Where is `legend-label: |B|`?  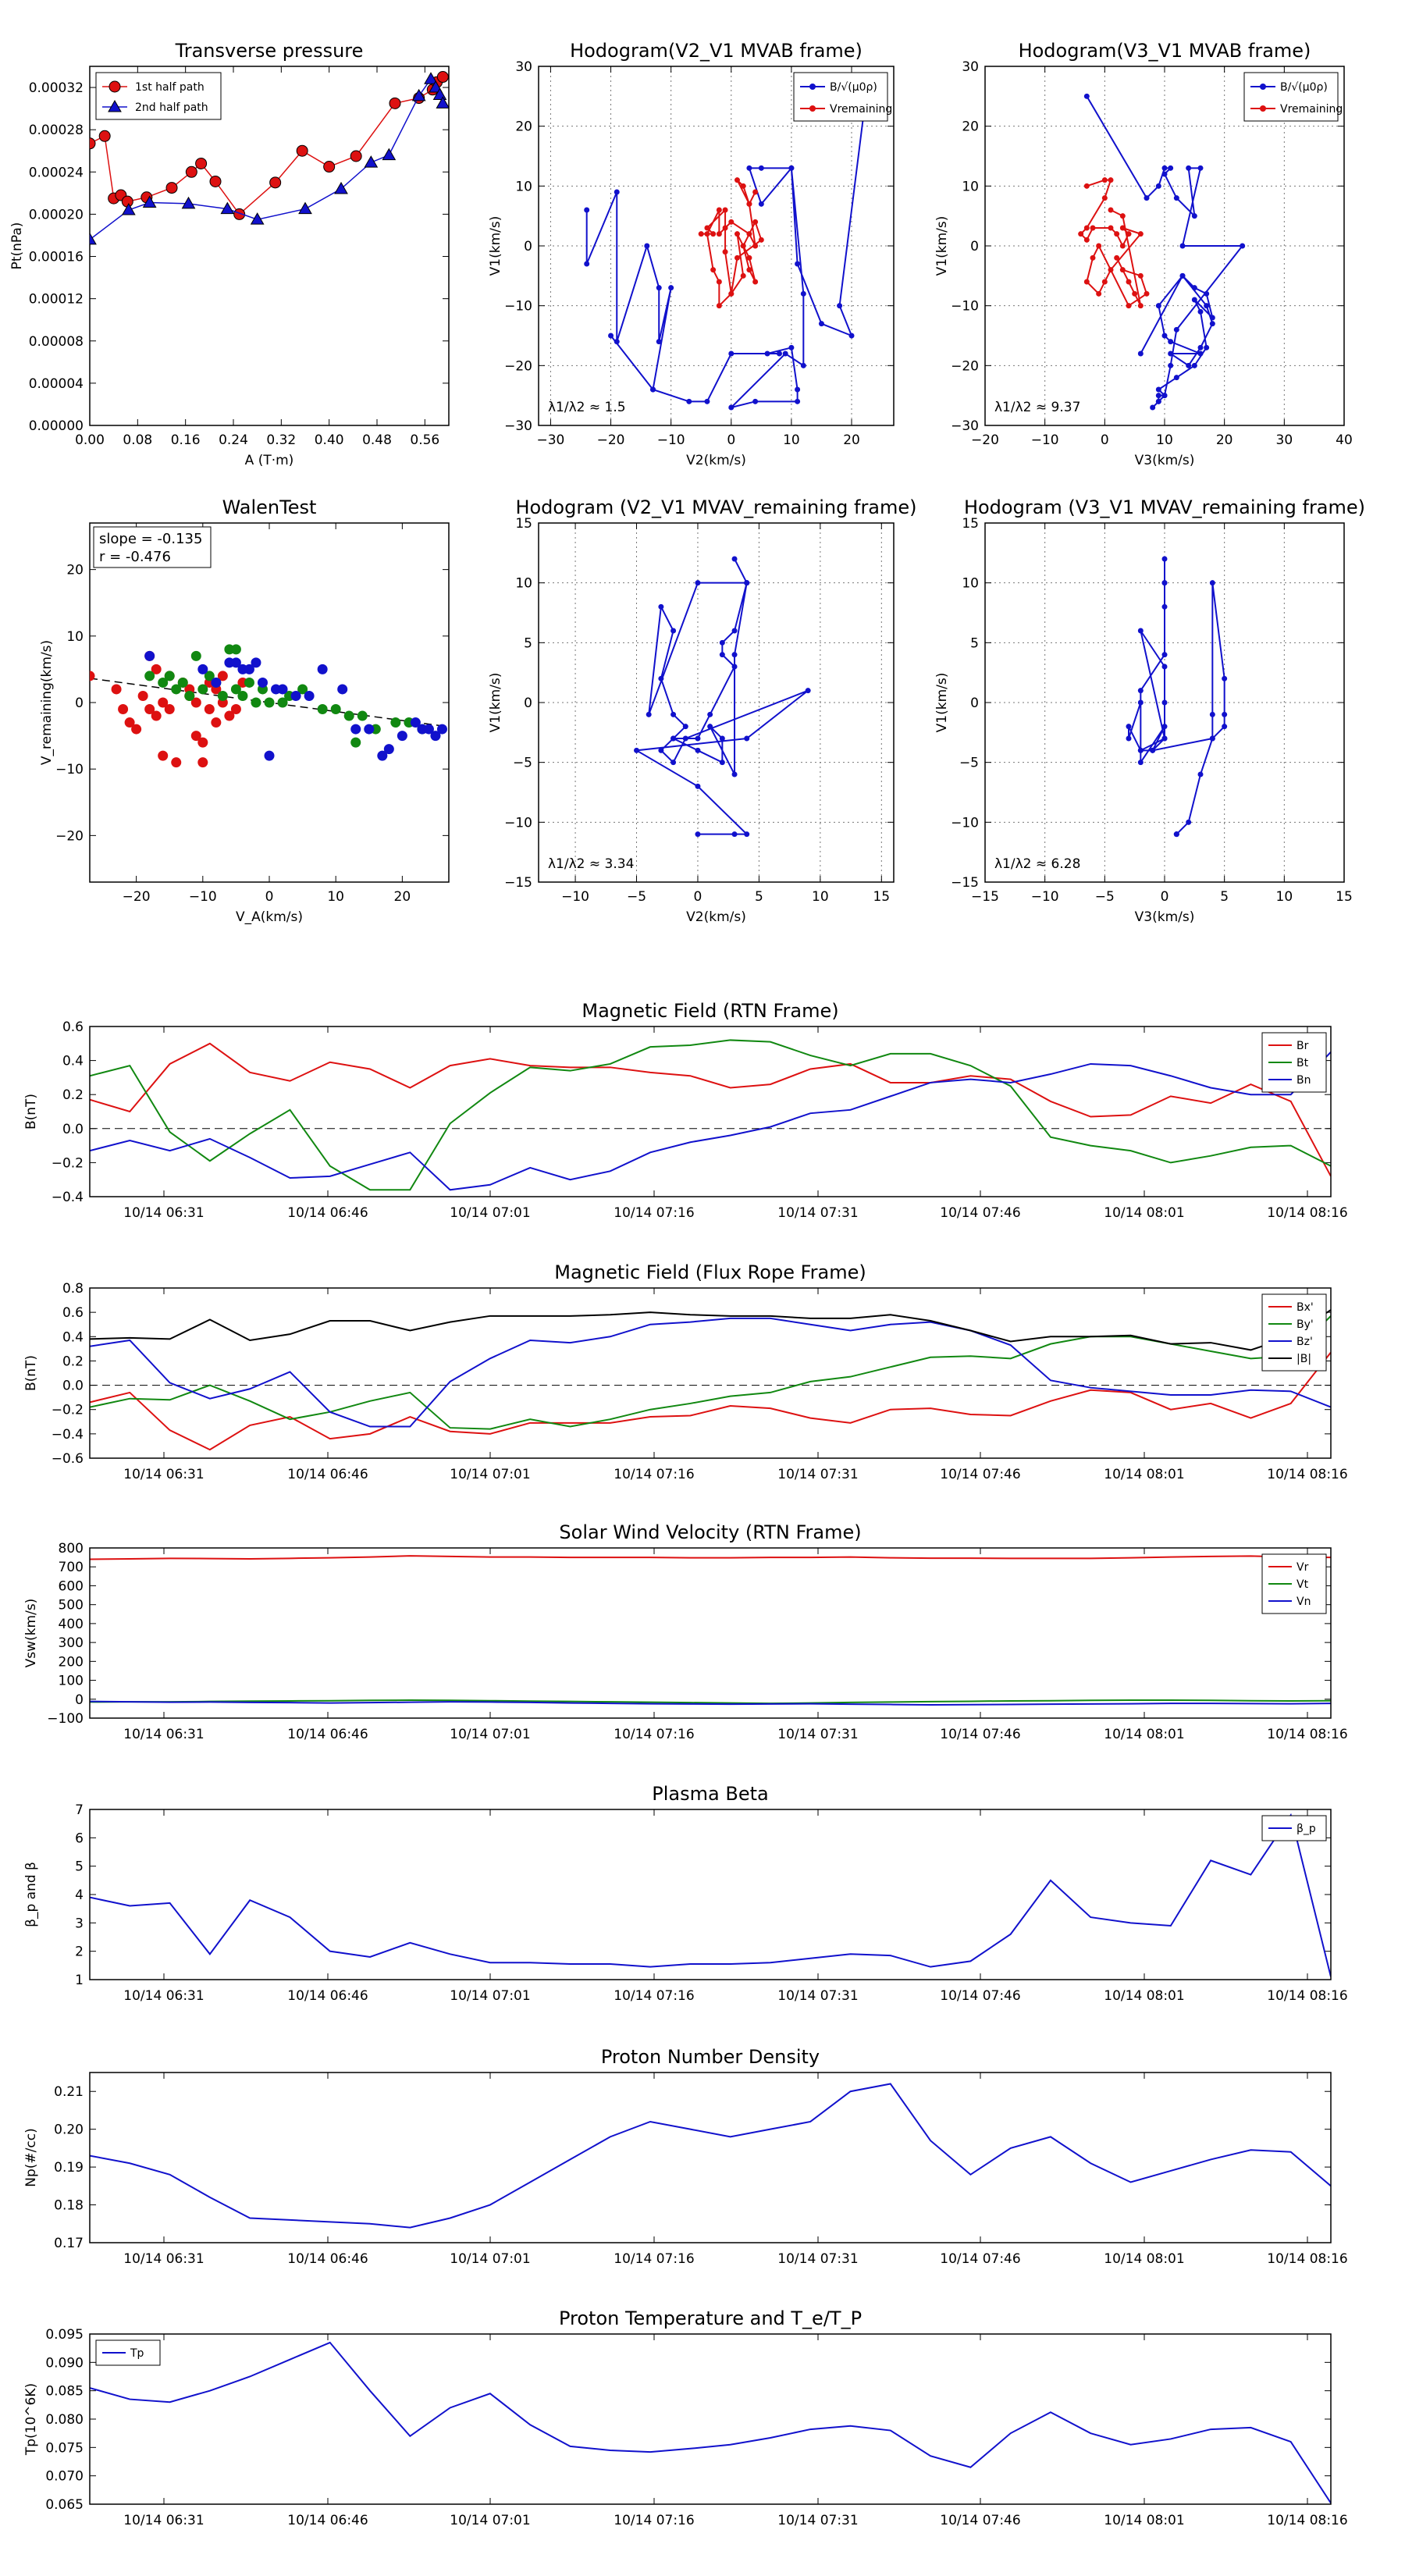 legend-label: |B| is located at coordinates (1304, 1359).